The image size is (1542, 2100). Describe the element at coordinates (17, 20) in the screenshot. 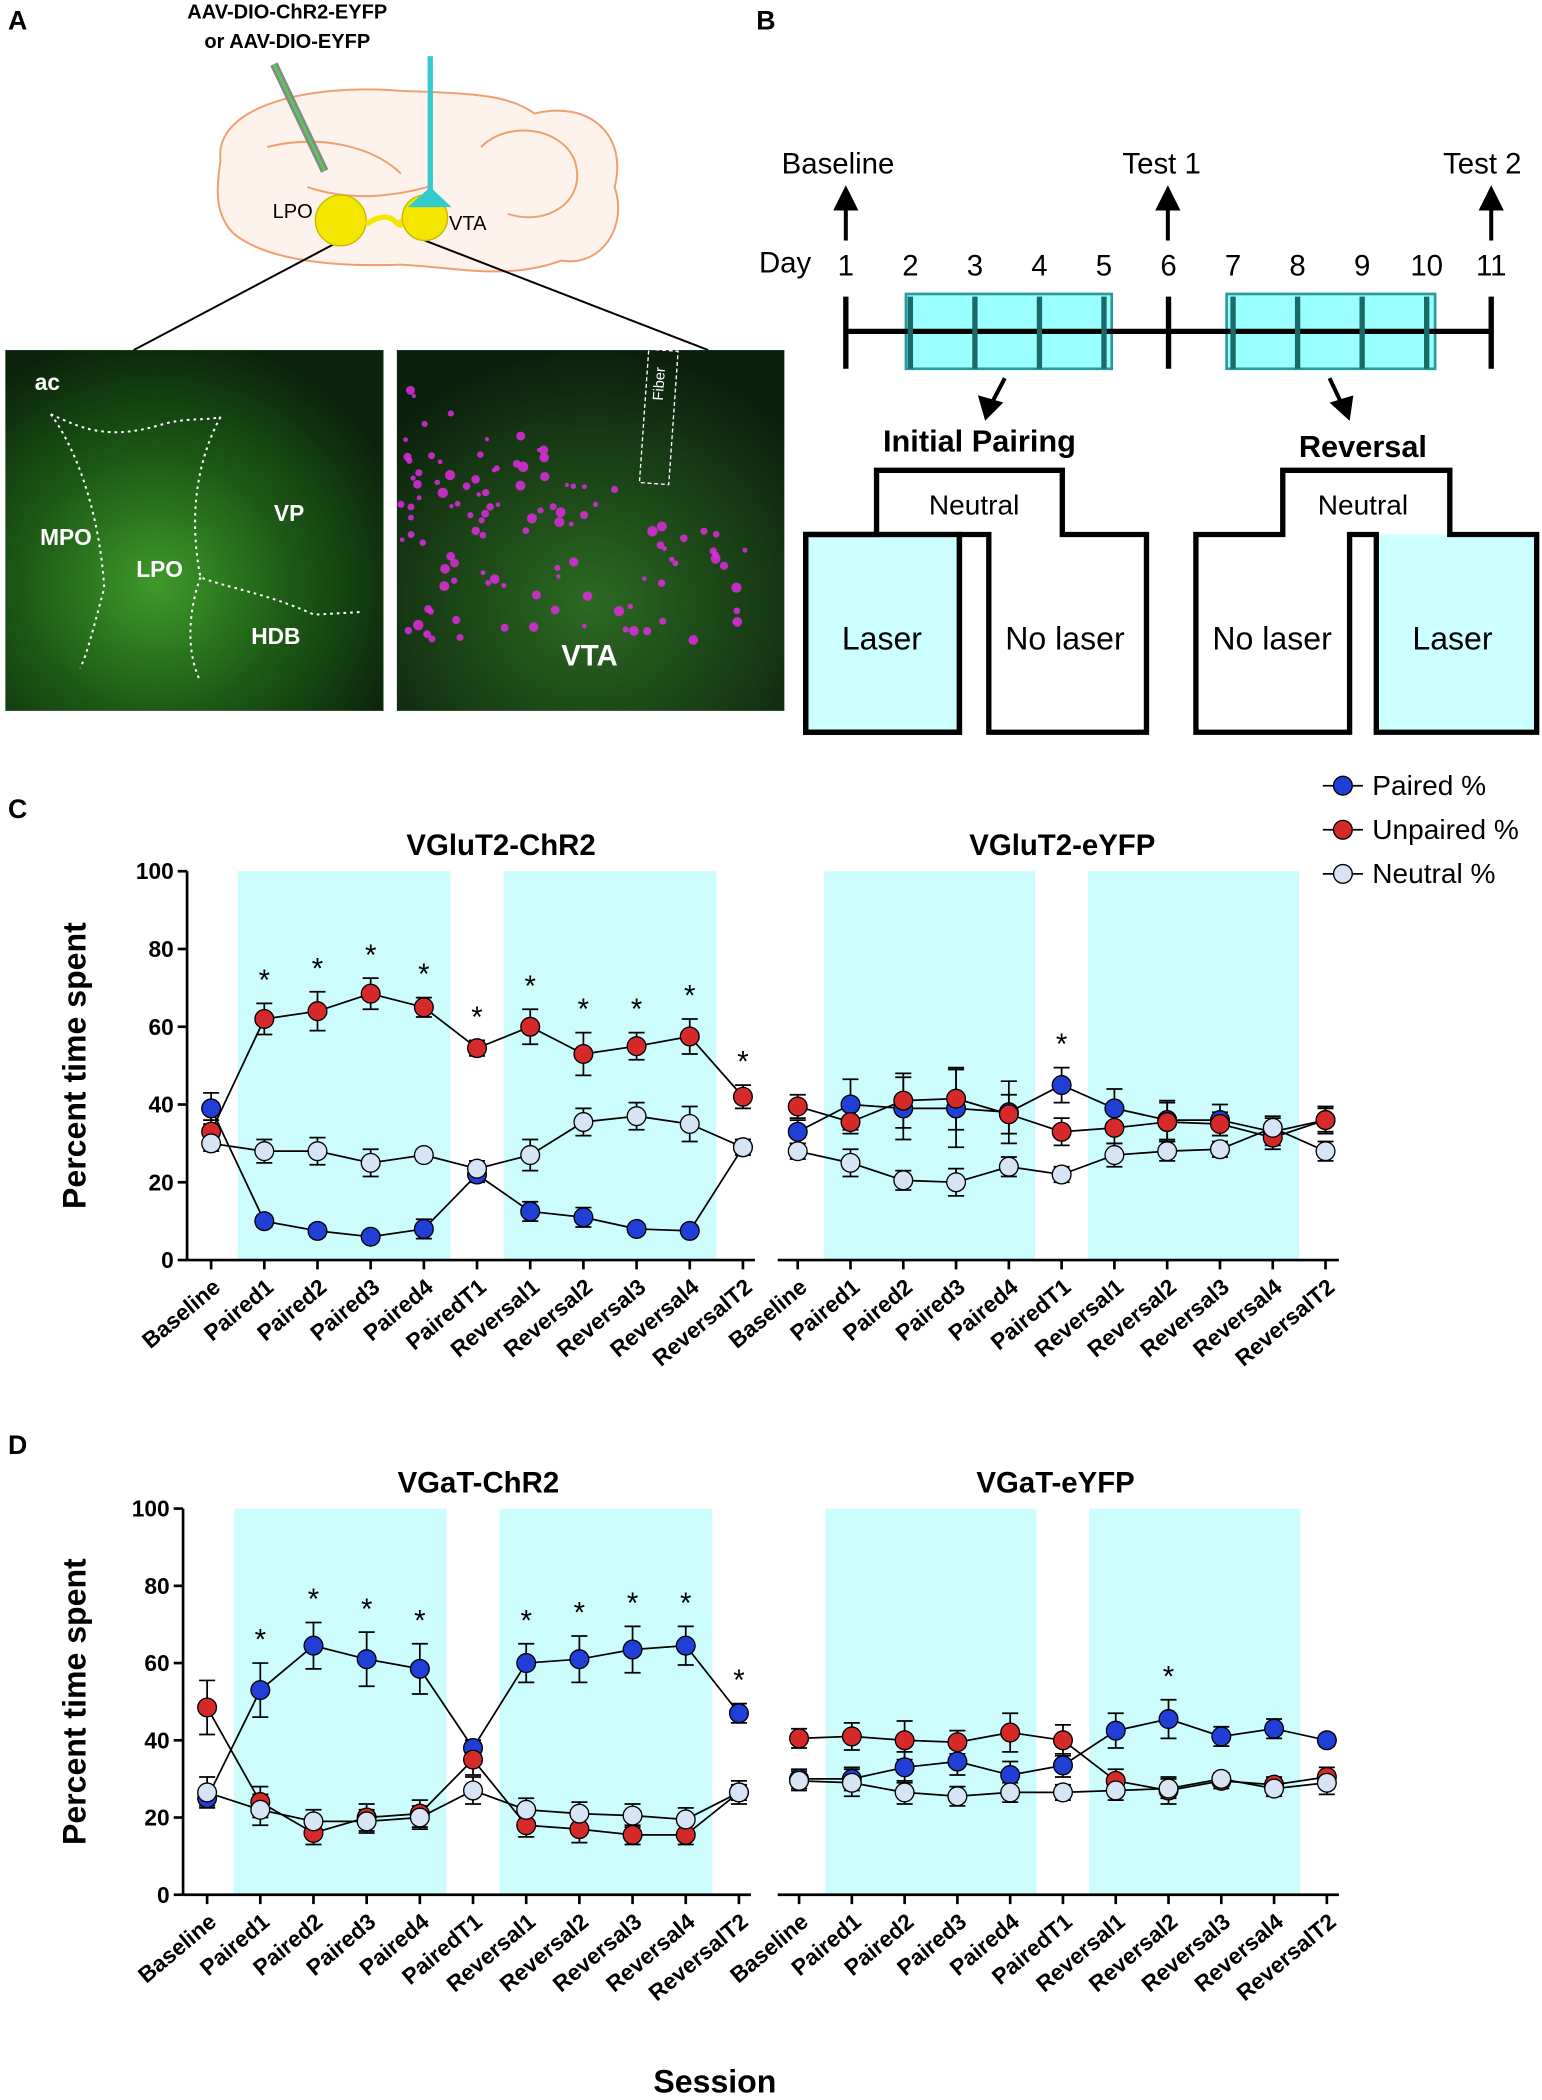

I see `panel-label: A` at that location.